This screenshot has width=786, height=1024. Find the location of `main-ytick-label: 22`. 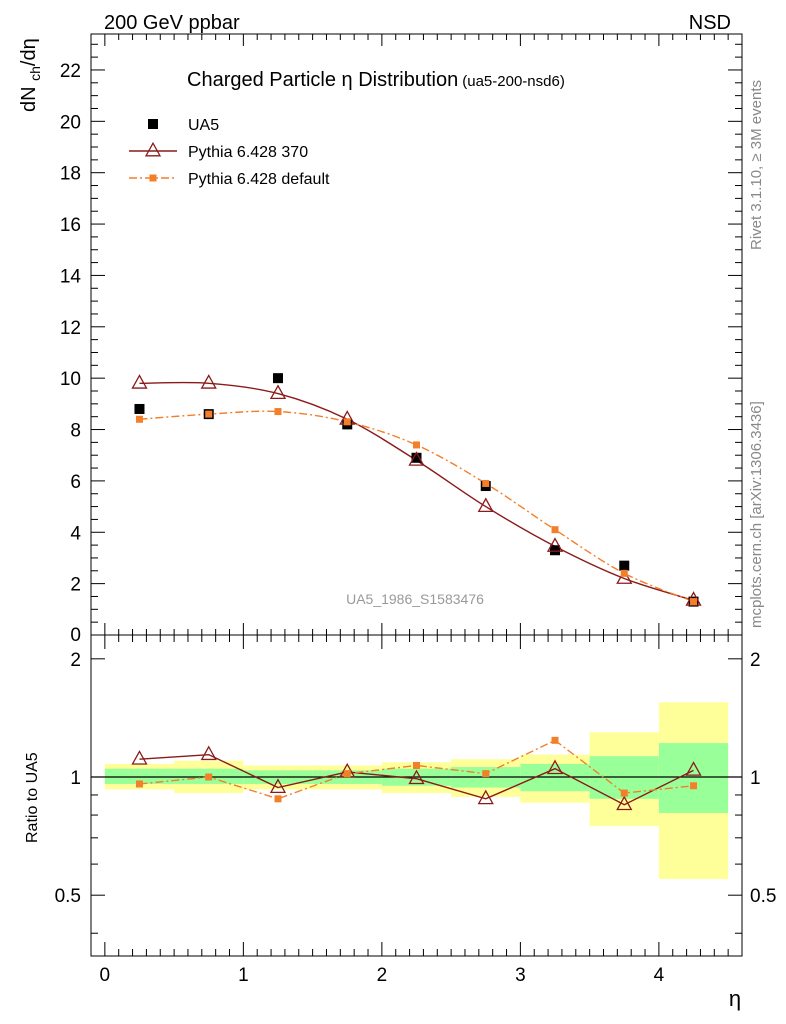

main-ytick-label: 22 is located at coordinates (70, 71).